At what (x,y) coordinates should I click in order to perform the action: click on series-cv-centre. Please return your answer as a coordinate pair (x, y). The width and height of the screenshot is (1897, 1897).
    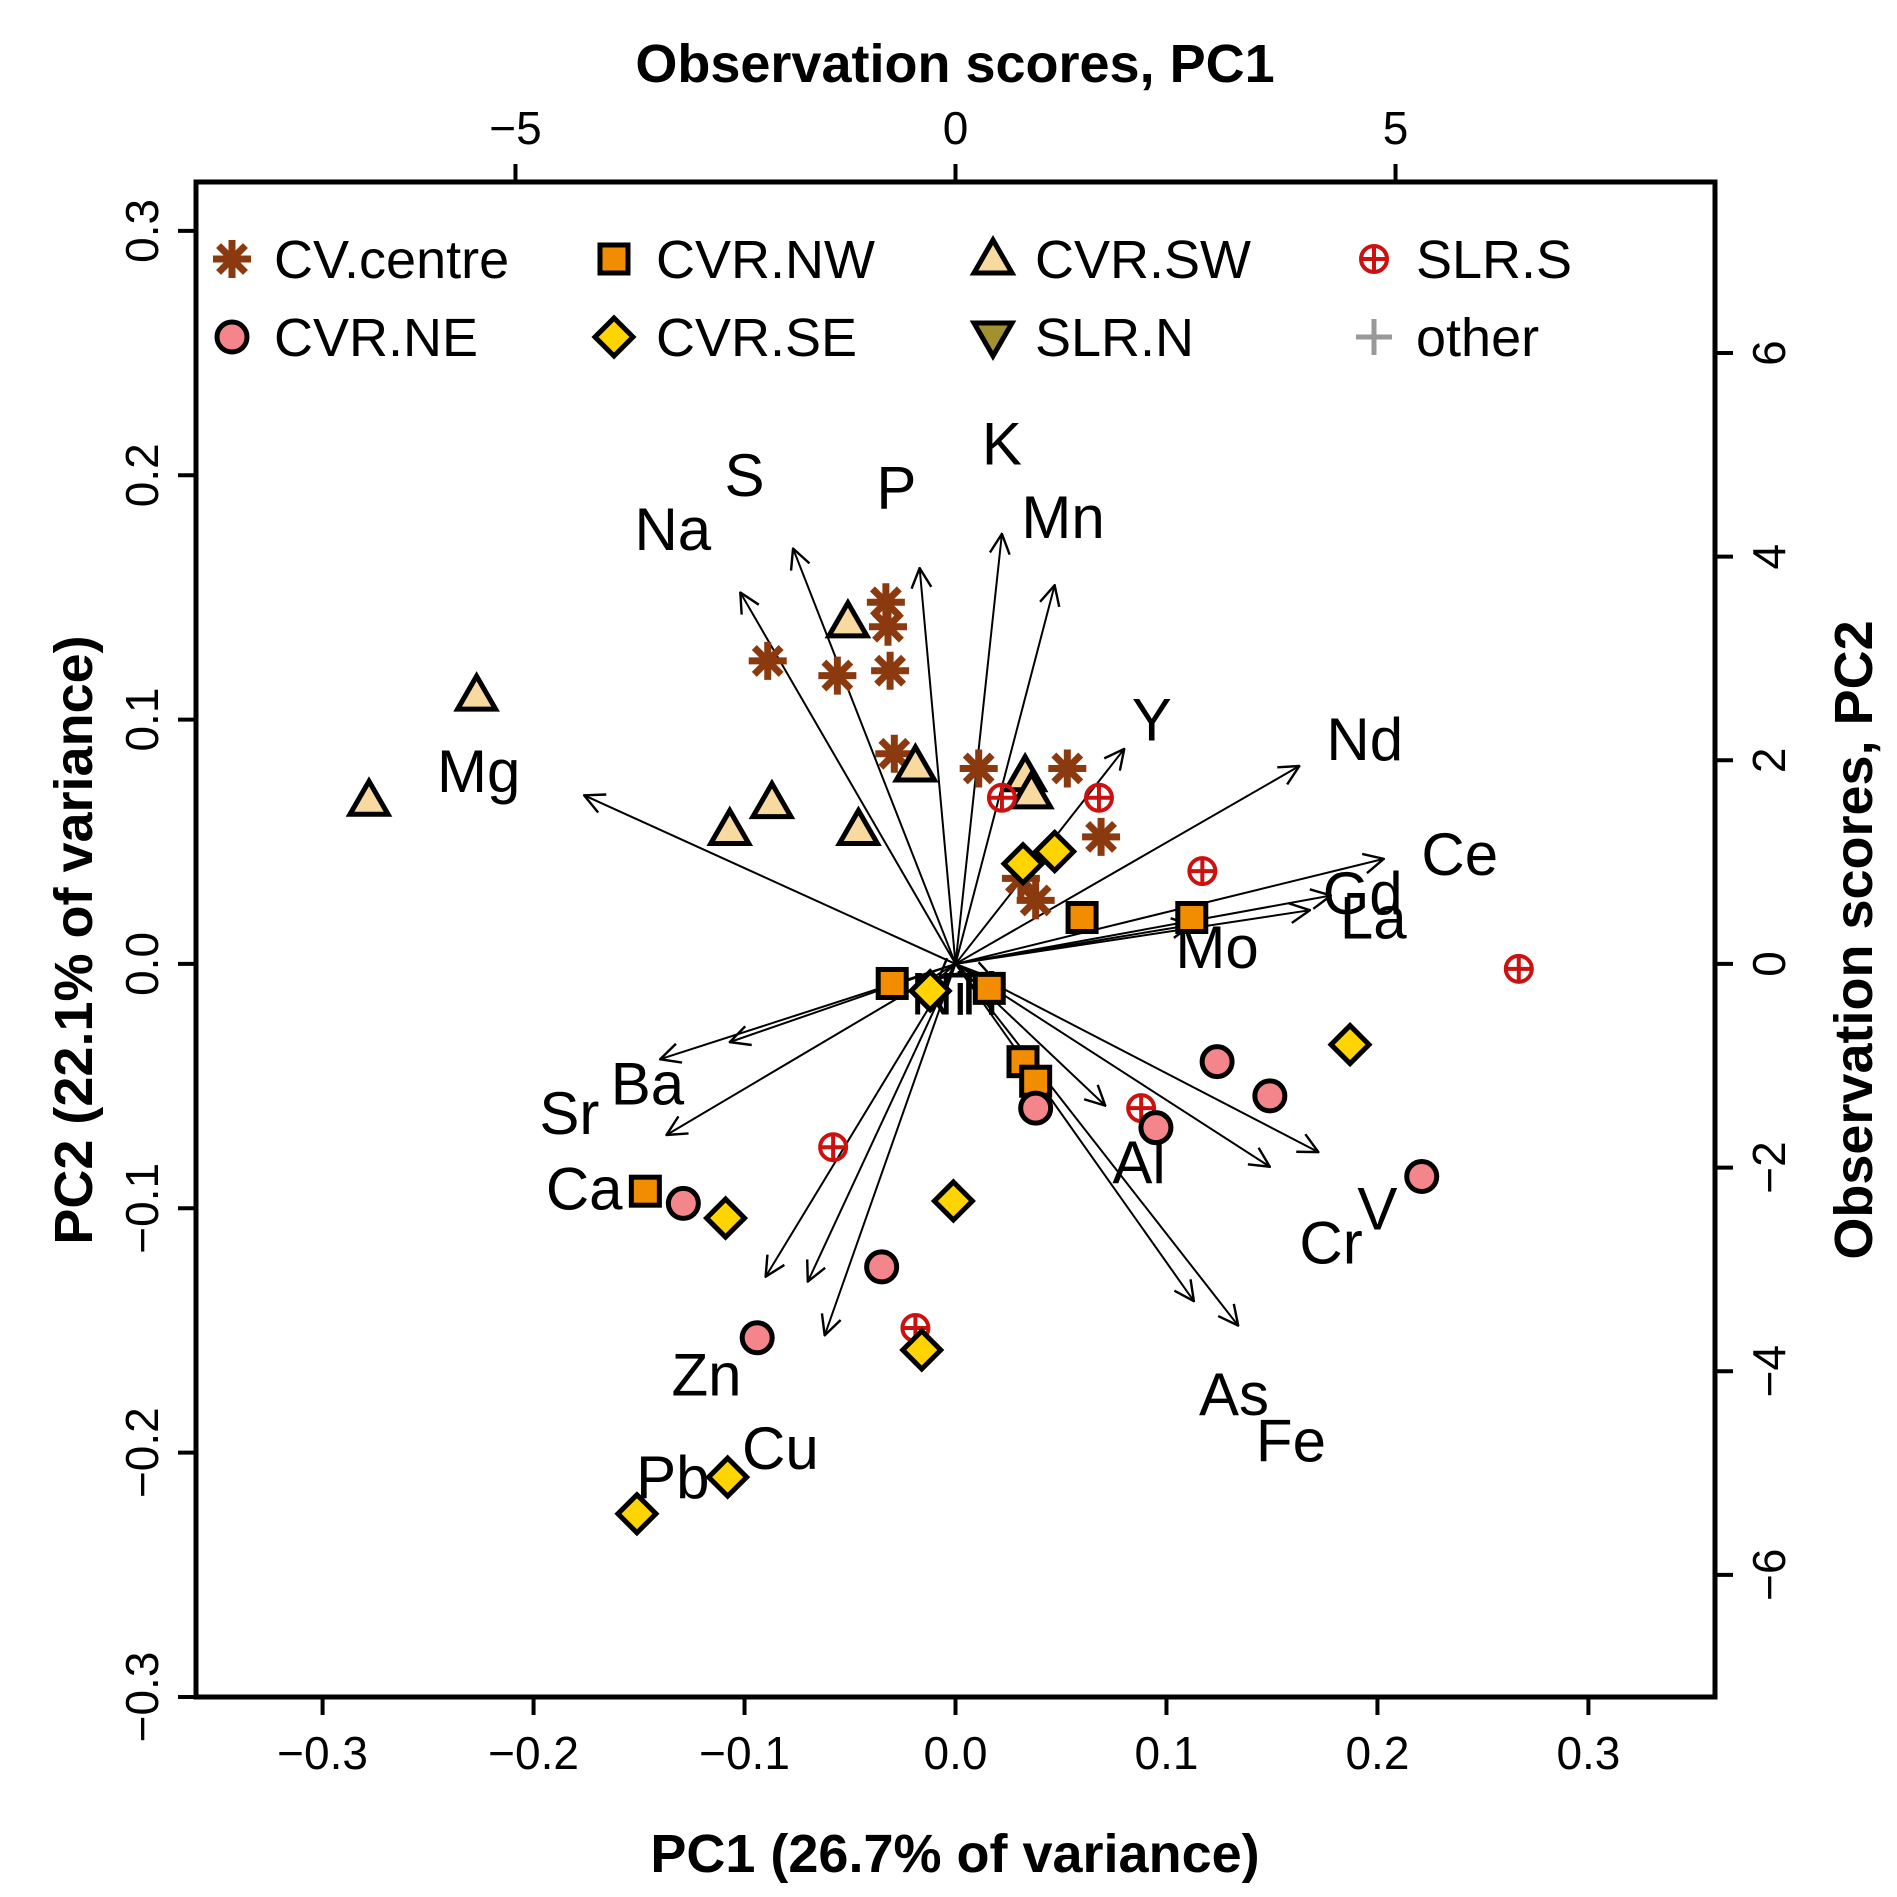
    Looking at the image, I should click on (934, 751).